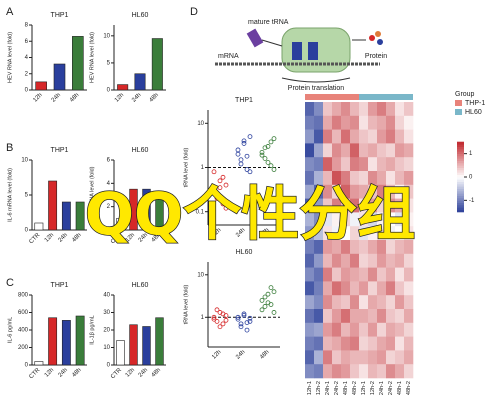  I want to click on y-tick-label: 400, so click(23, 331).